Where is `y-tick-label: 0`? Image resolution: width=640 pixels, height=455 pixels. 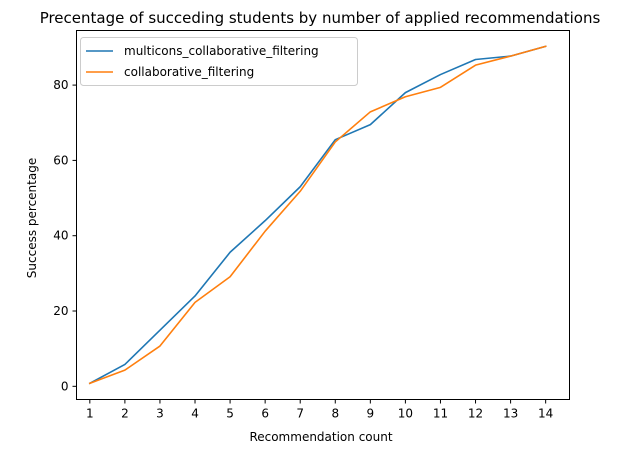
y-tick-label: 0 is located at coordinates (65, 386).